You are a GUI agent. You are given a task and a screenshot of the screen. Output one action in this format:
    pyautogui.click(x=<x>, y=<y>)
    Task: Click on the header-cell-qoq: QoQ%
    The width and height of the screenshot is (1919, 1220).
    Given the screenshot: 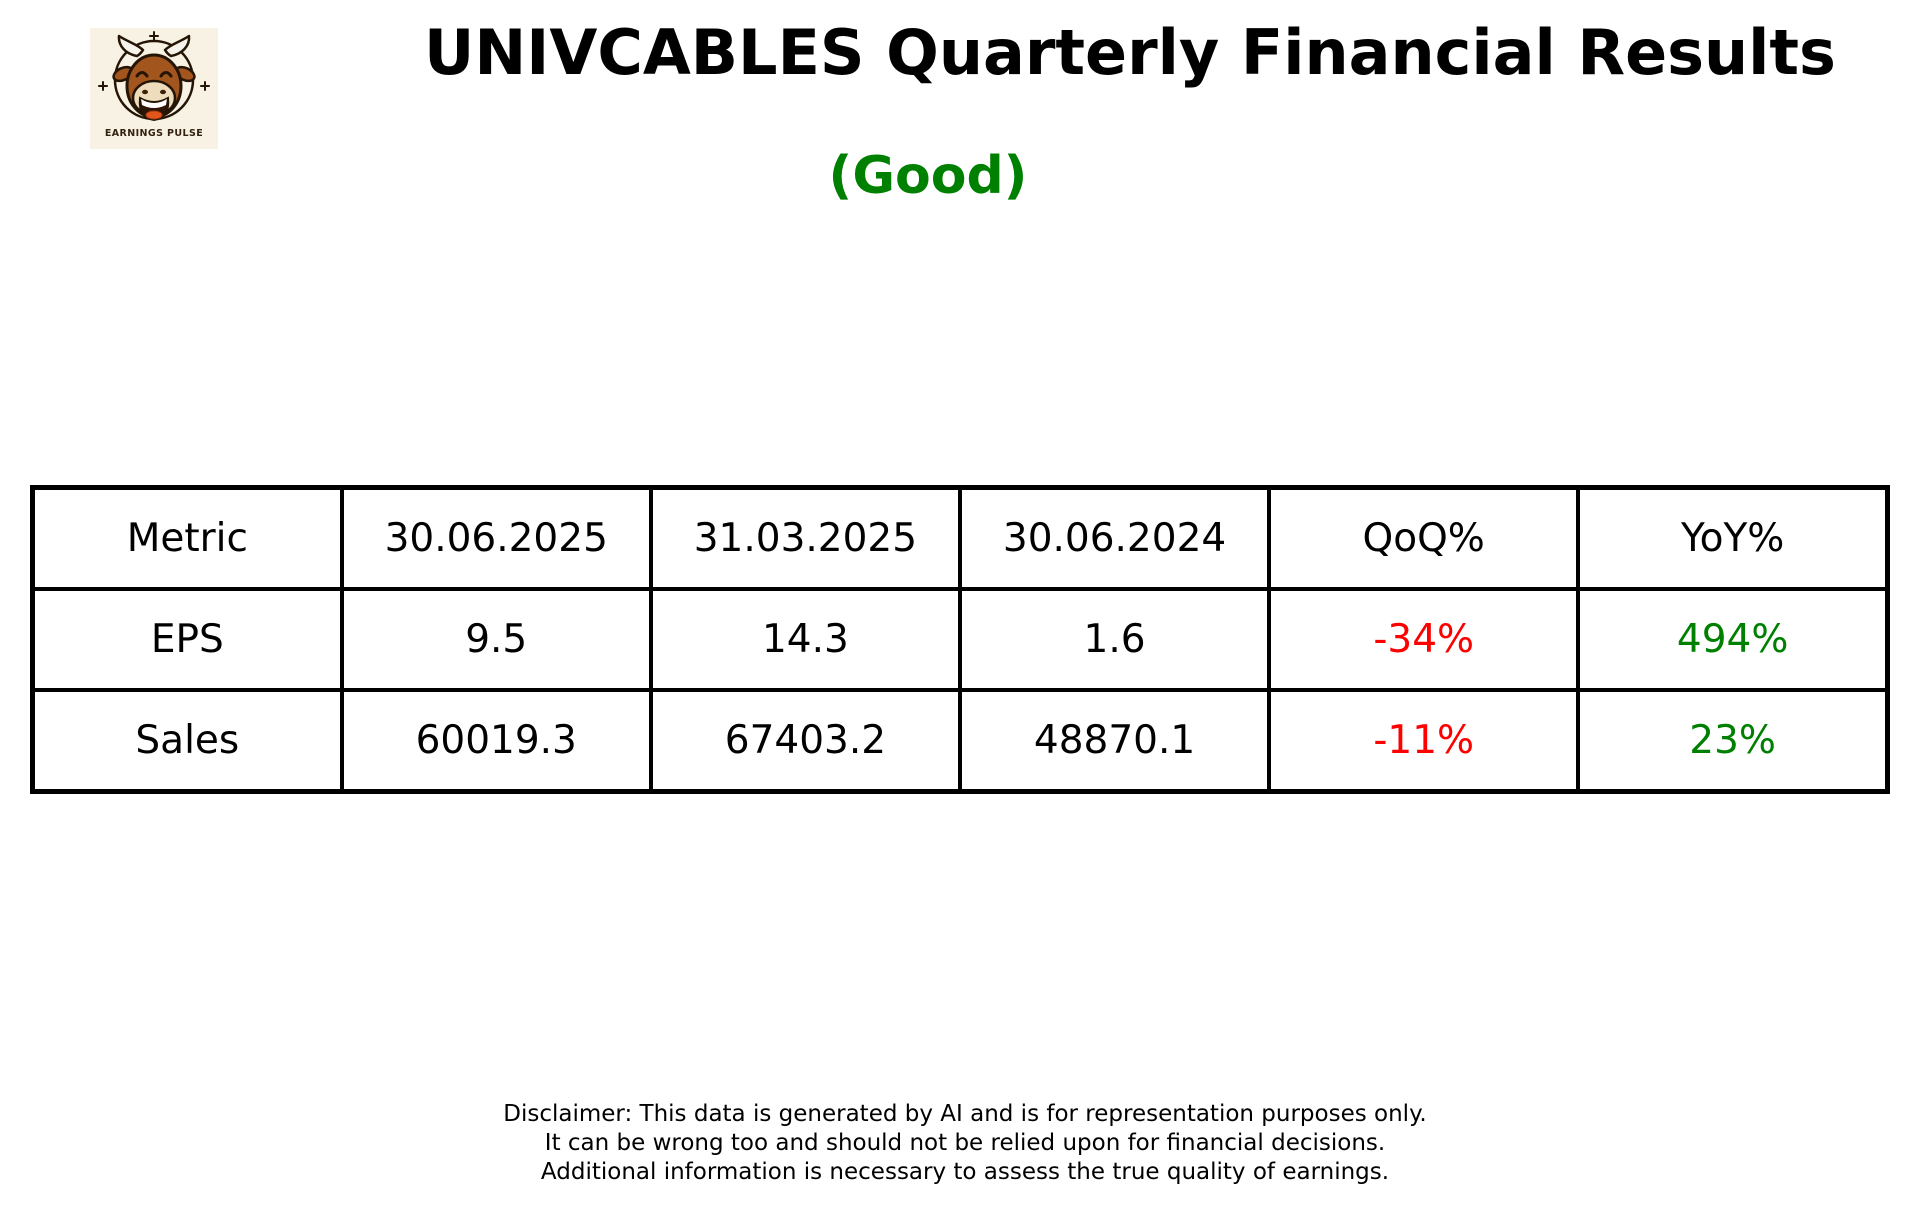 What is the action you would take?
    pyautogui.click(x=1424, y=538)
    